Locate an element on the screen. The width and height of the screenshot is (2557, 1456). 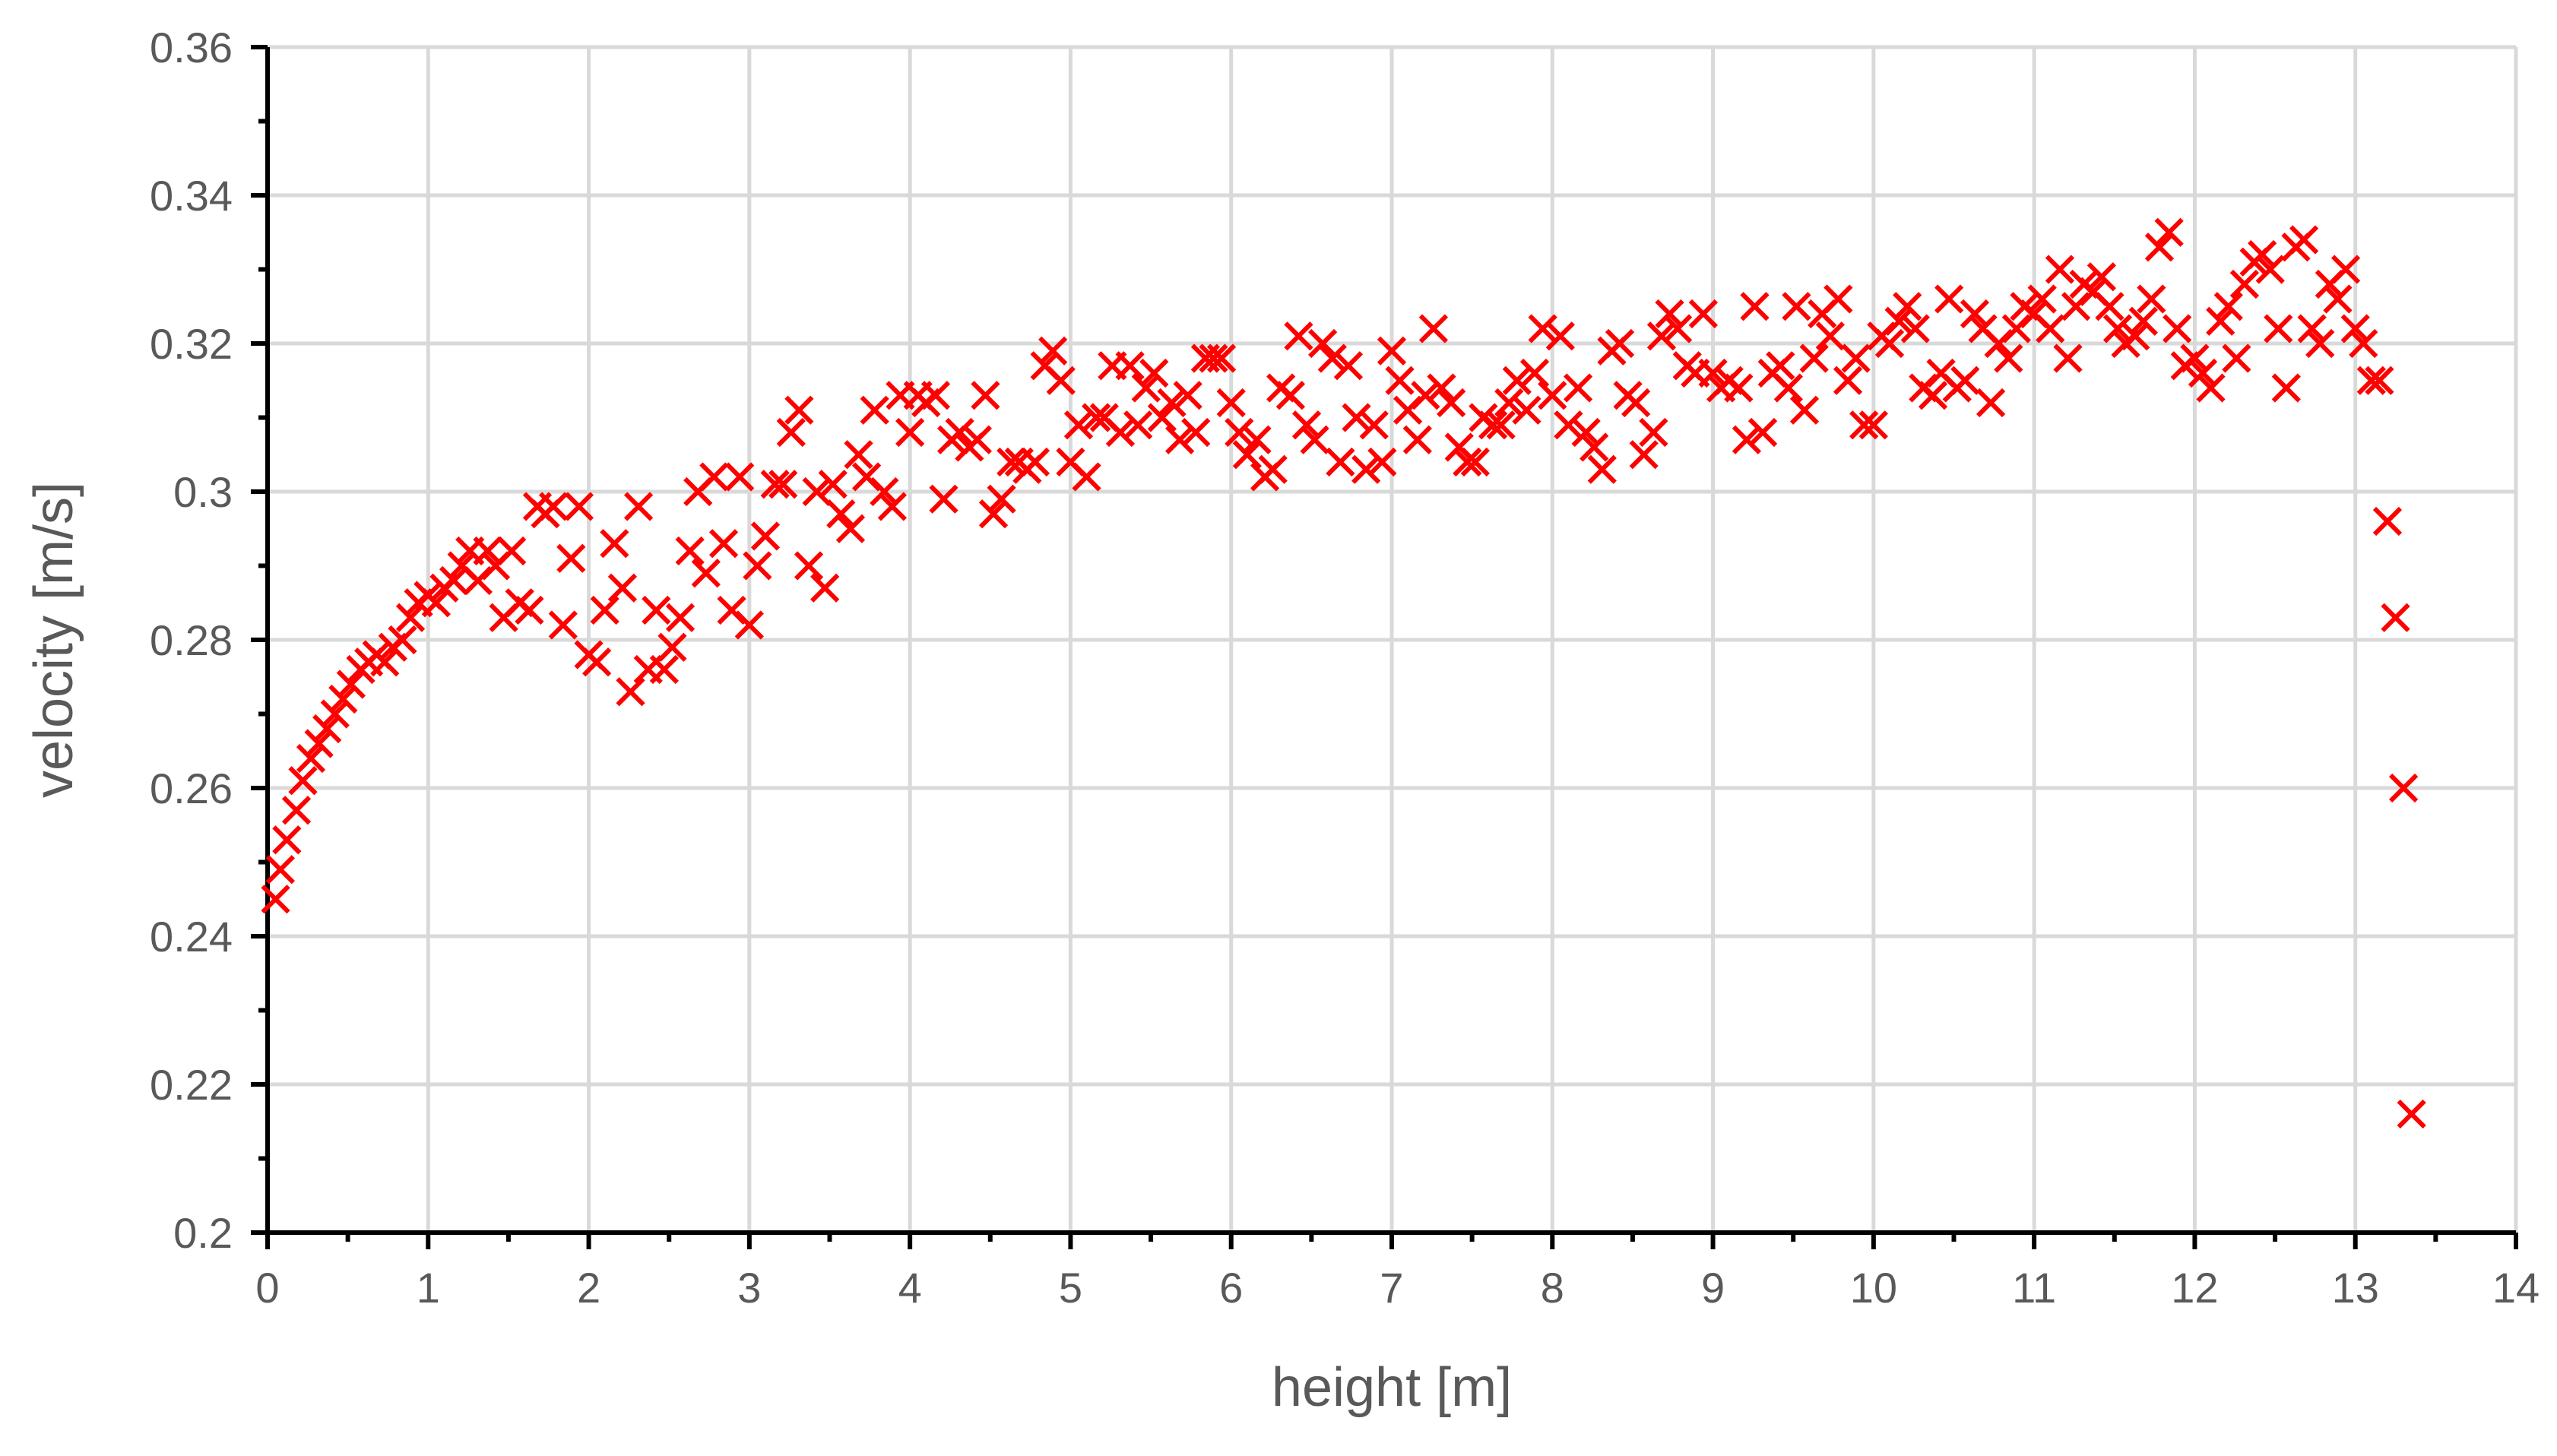
x-tick-label: 5 is located at coordinates (1070, 1288).